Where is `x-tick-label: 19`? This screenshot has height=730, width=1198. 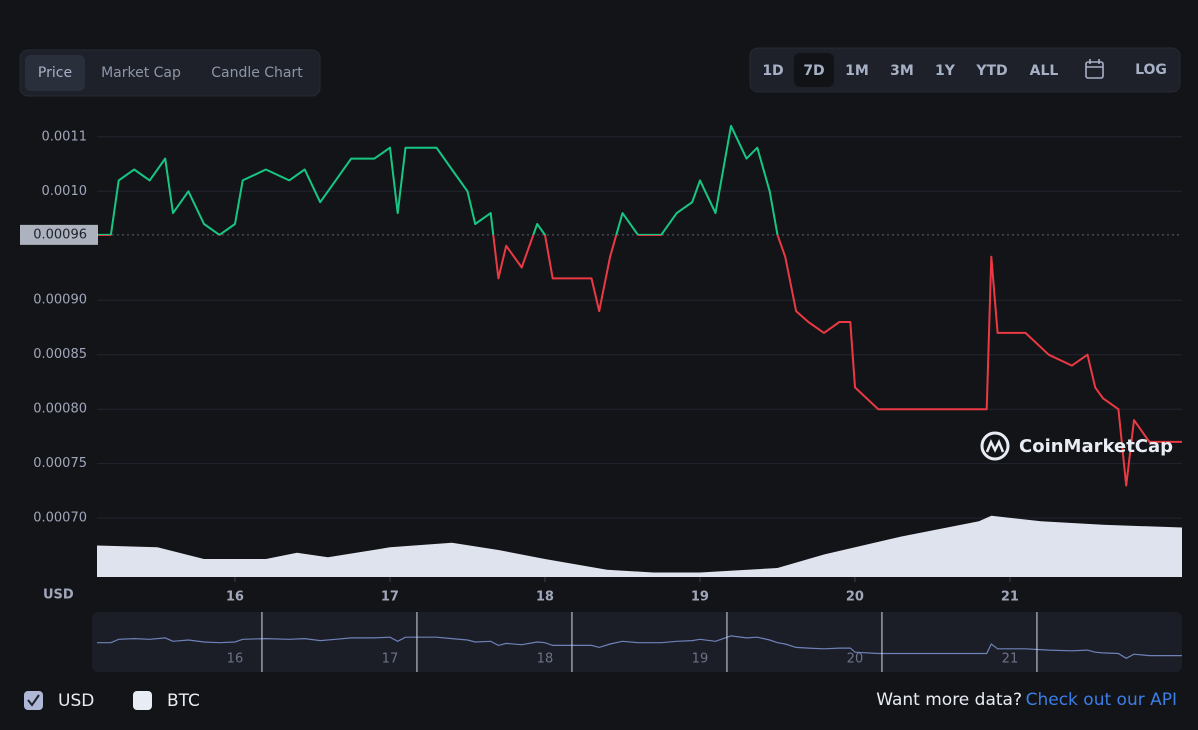 x-tick-label: 19 is located at coordinates (700, 597).